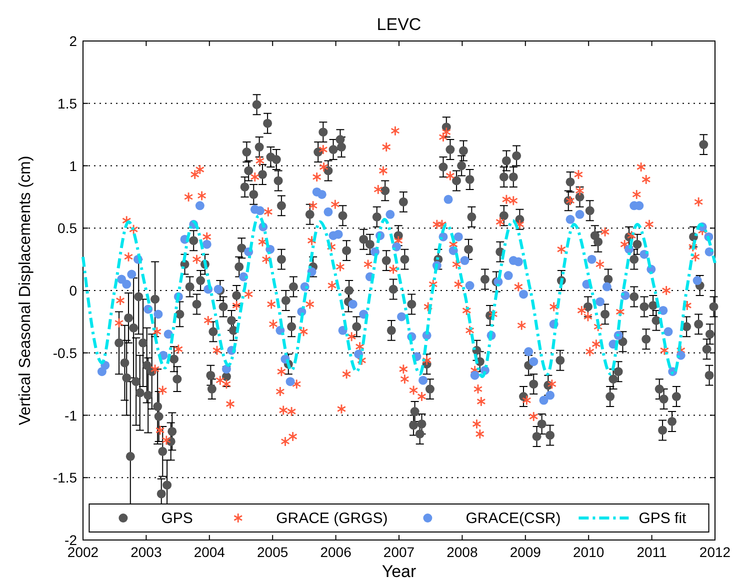 The width and height of the screenshot is (744, 587). I want to click on x-tick-label: 2012, so click(715, 552).